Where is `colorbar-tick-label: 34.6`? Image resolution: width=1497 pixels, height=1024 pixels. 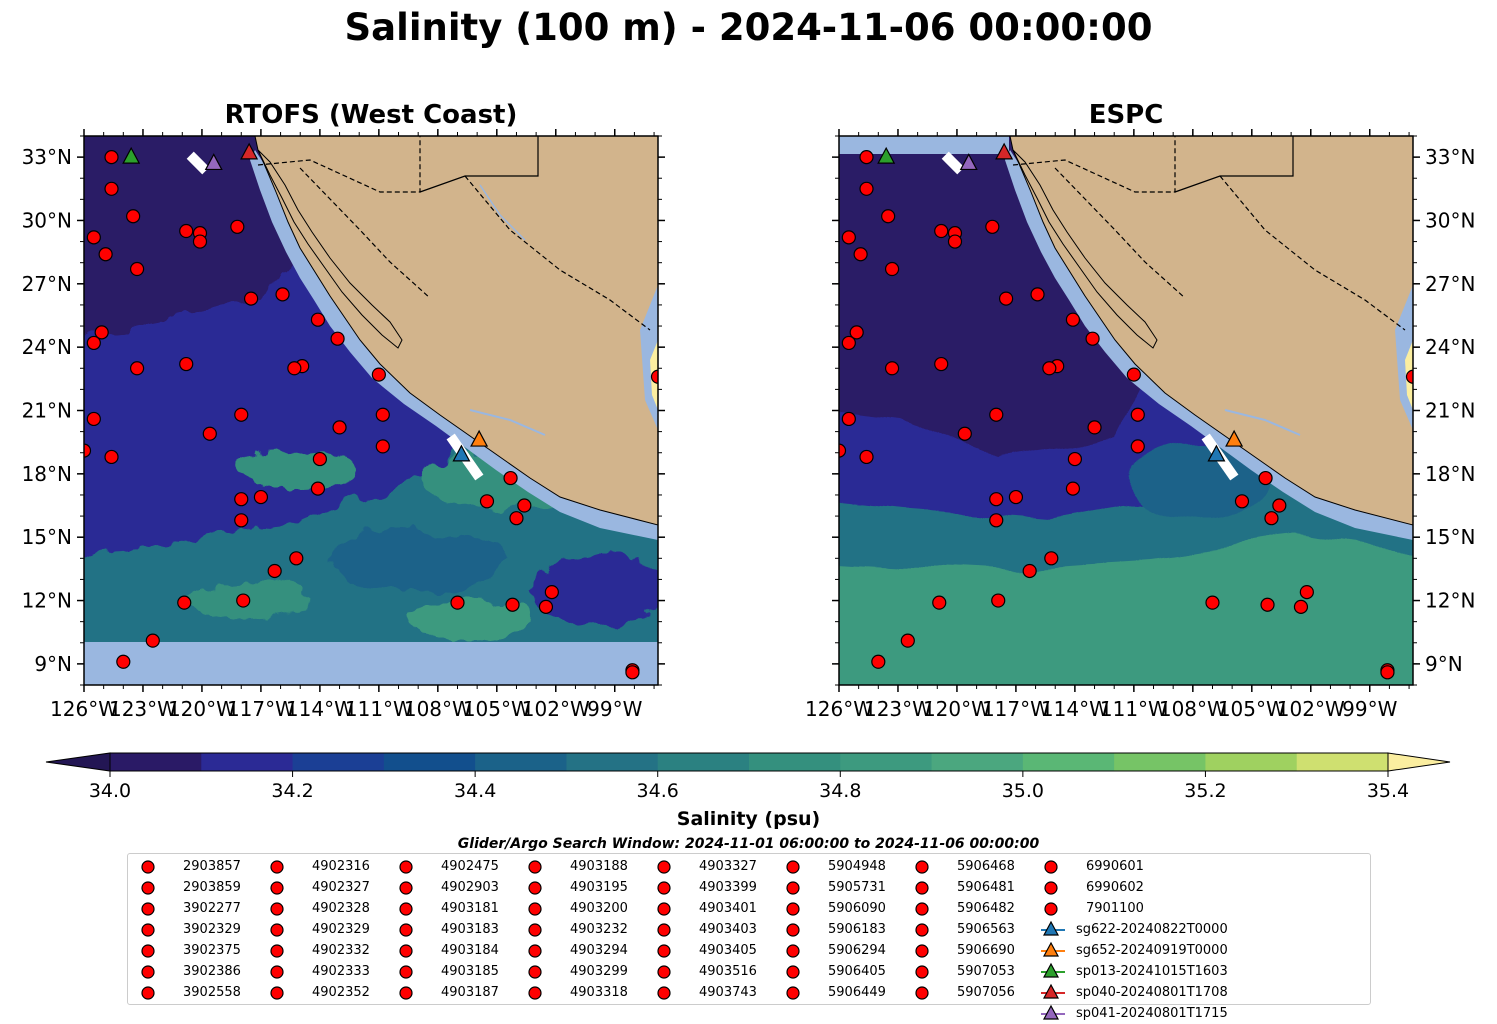 colorbar-tick-label: 34.6 is located at coordinates (657, 791).